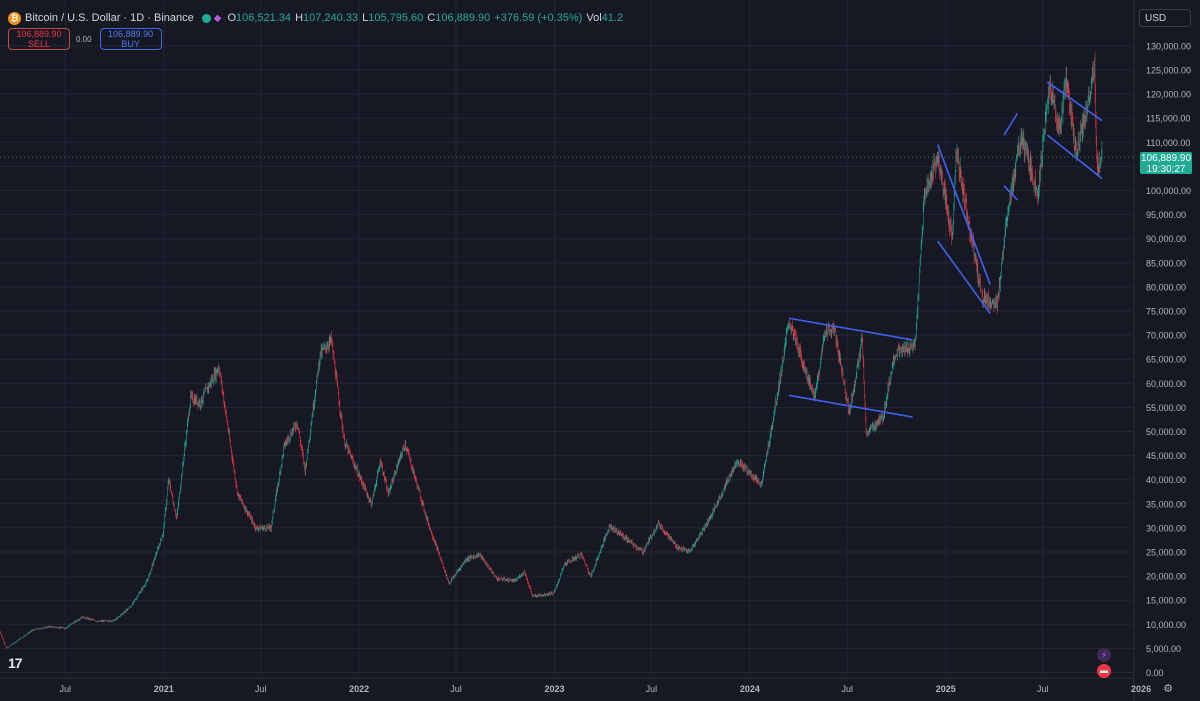 The height and width of the screenshot is (701, 1200). I want to click on price-axis-bg, so click(1167, 350).